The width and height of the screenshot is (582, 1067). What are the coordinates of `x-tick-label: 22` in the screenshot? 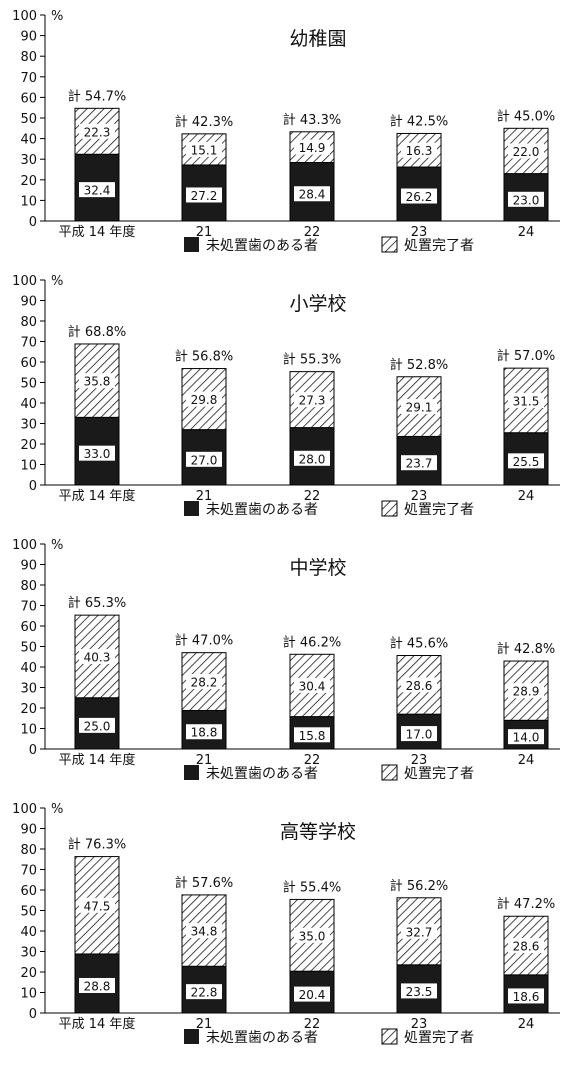 It's located at (312, 1024).